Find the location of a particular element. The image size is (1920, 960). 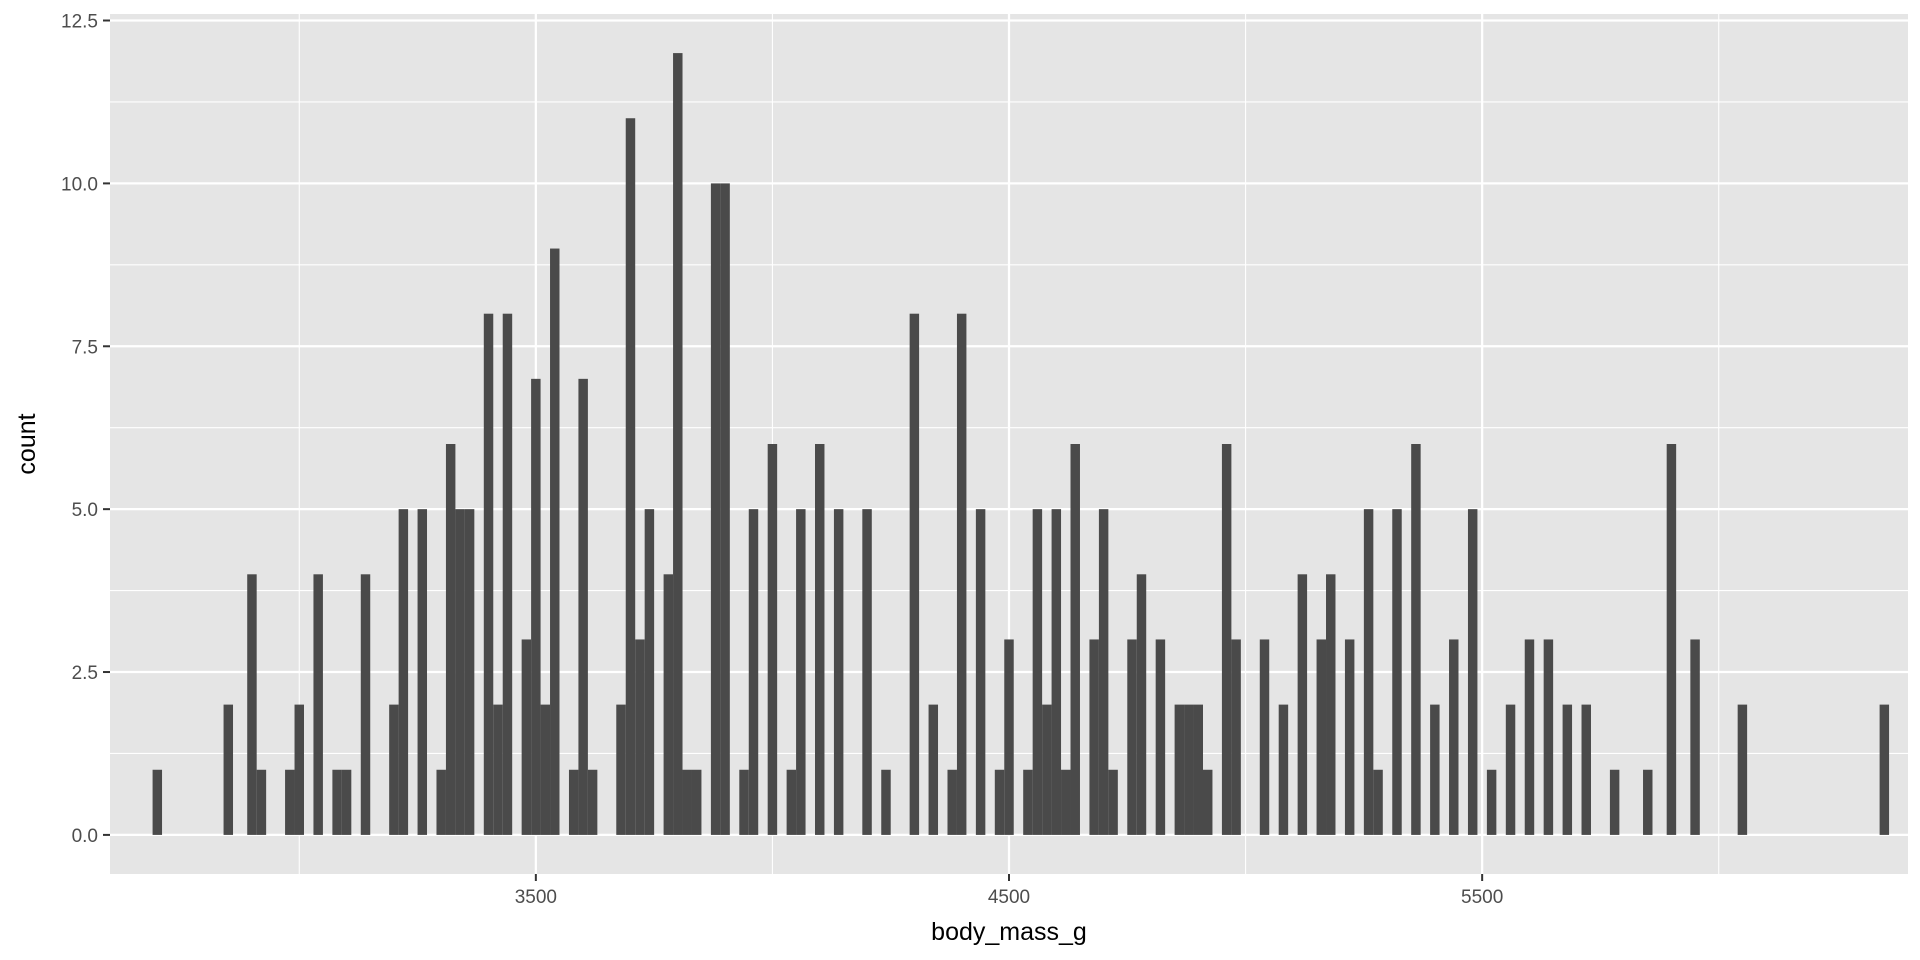

x-axis-title: body_mass_g is located at coordinates (1009, 932).